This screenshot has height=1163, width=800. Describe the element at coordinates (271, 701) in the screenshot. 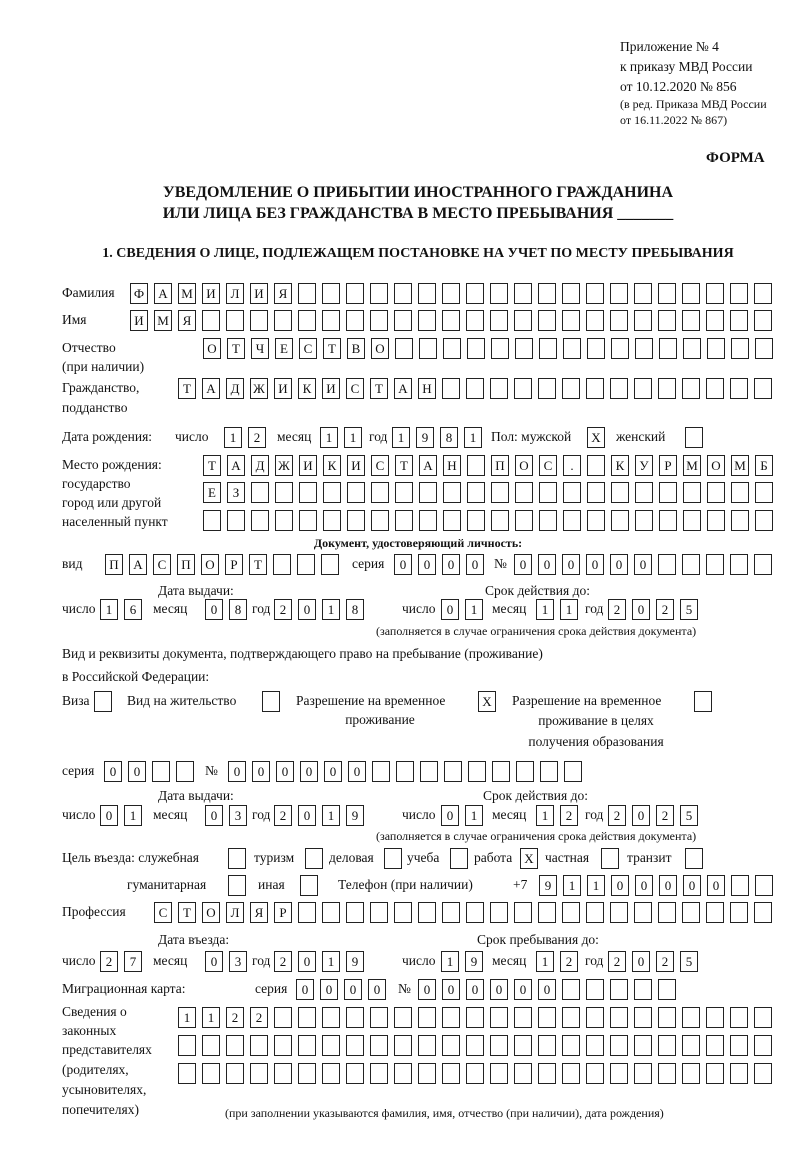

I see `residence-permit-checkbox` at that location.